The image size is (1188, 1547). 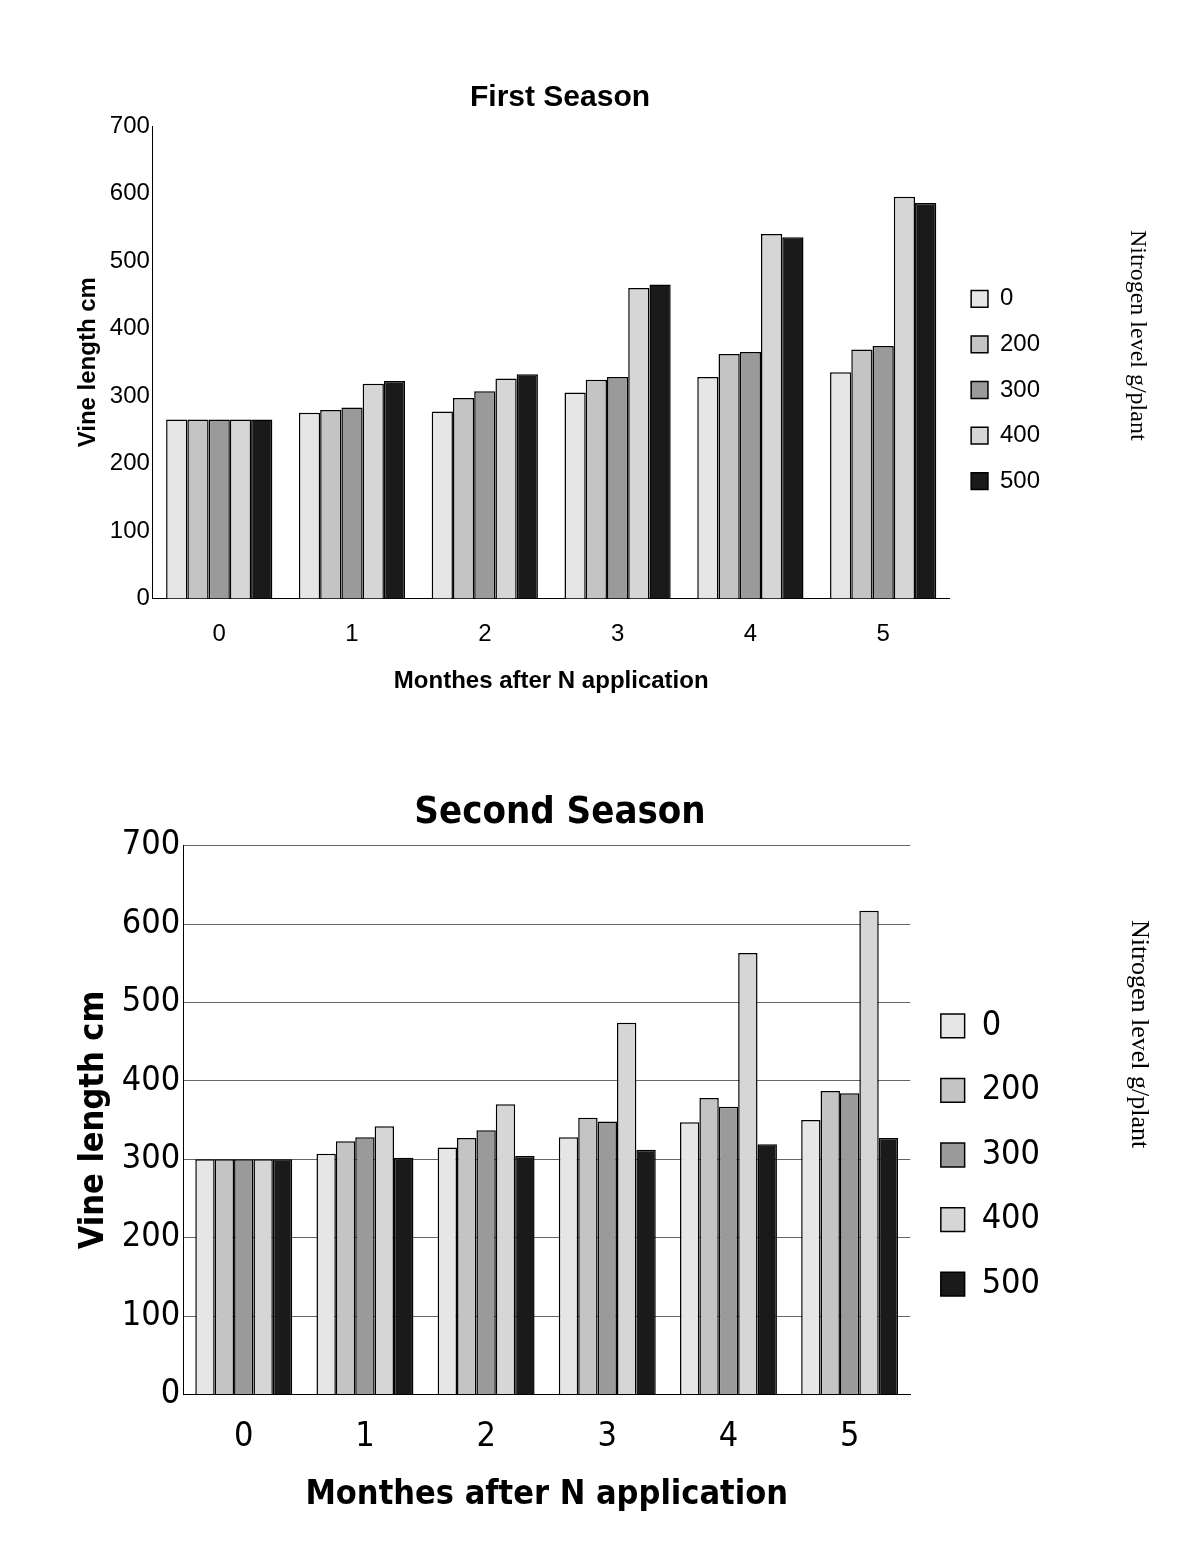 What do you see at coordinates (560, 96) in the screenshot?
I see `chart-title: First Season` at bounding box center [560, 96].